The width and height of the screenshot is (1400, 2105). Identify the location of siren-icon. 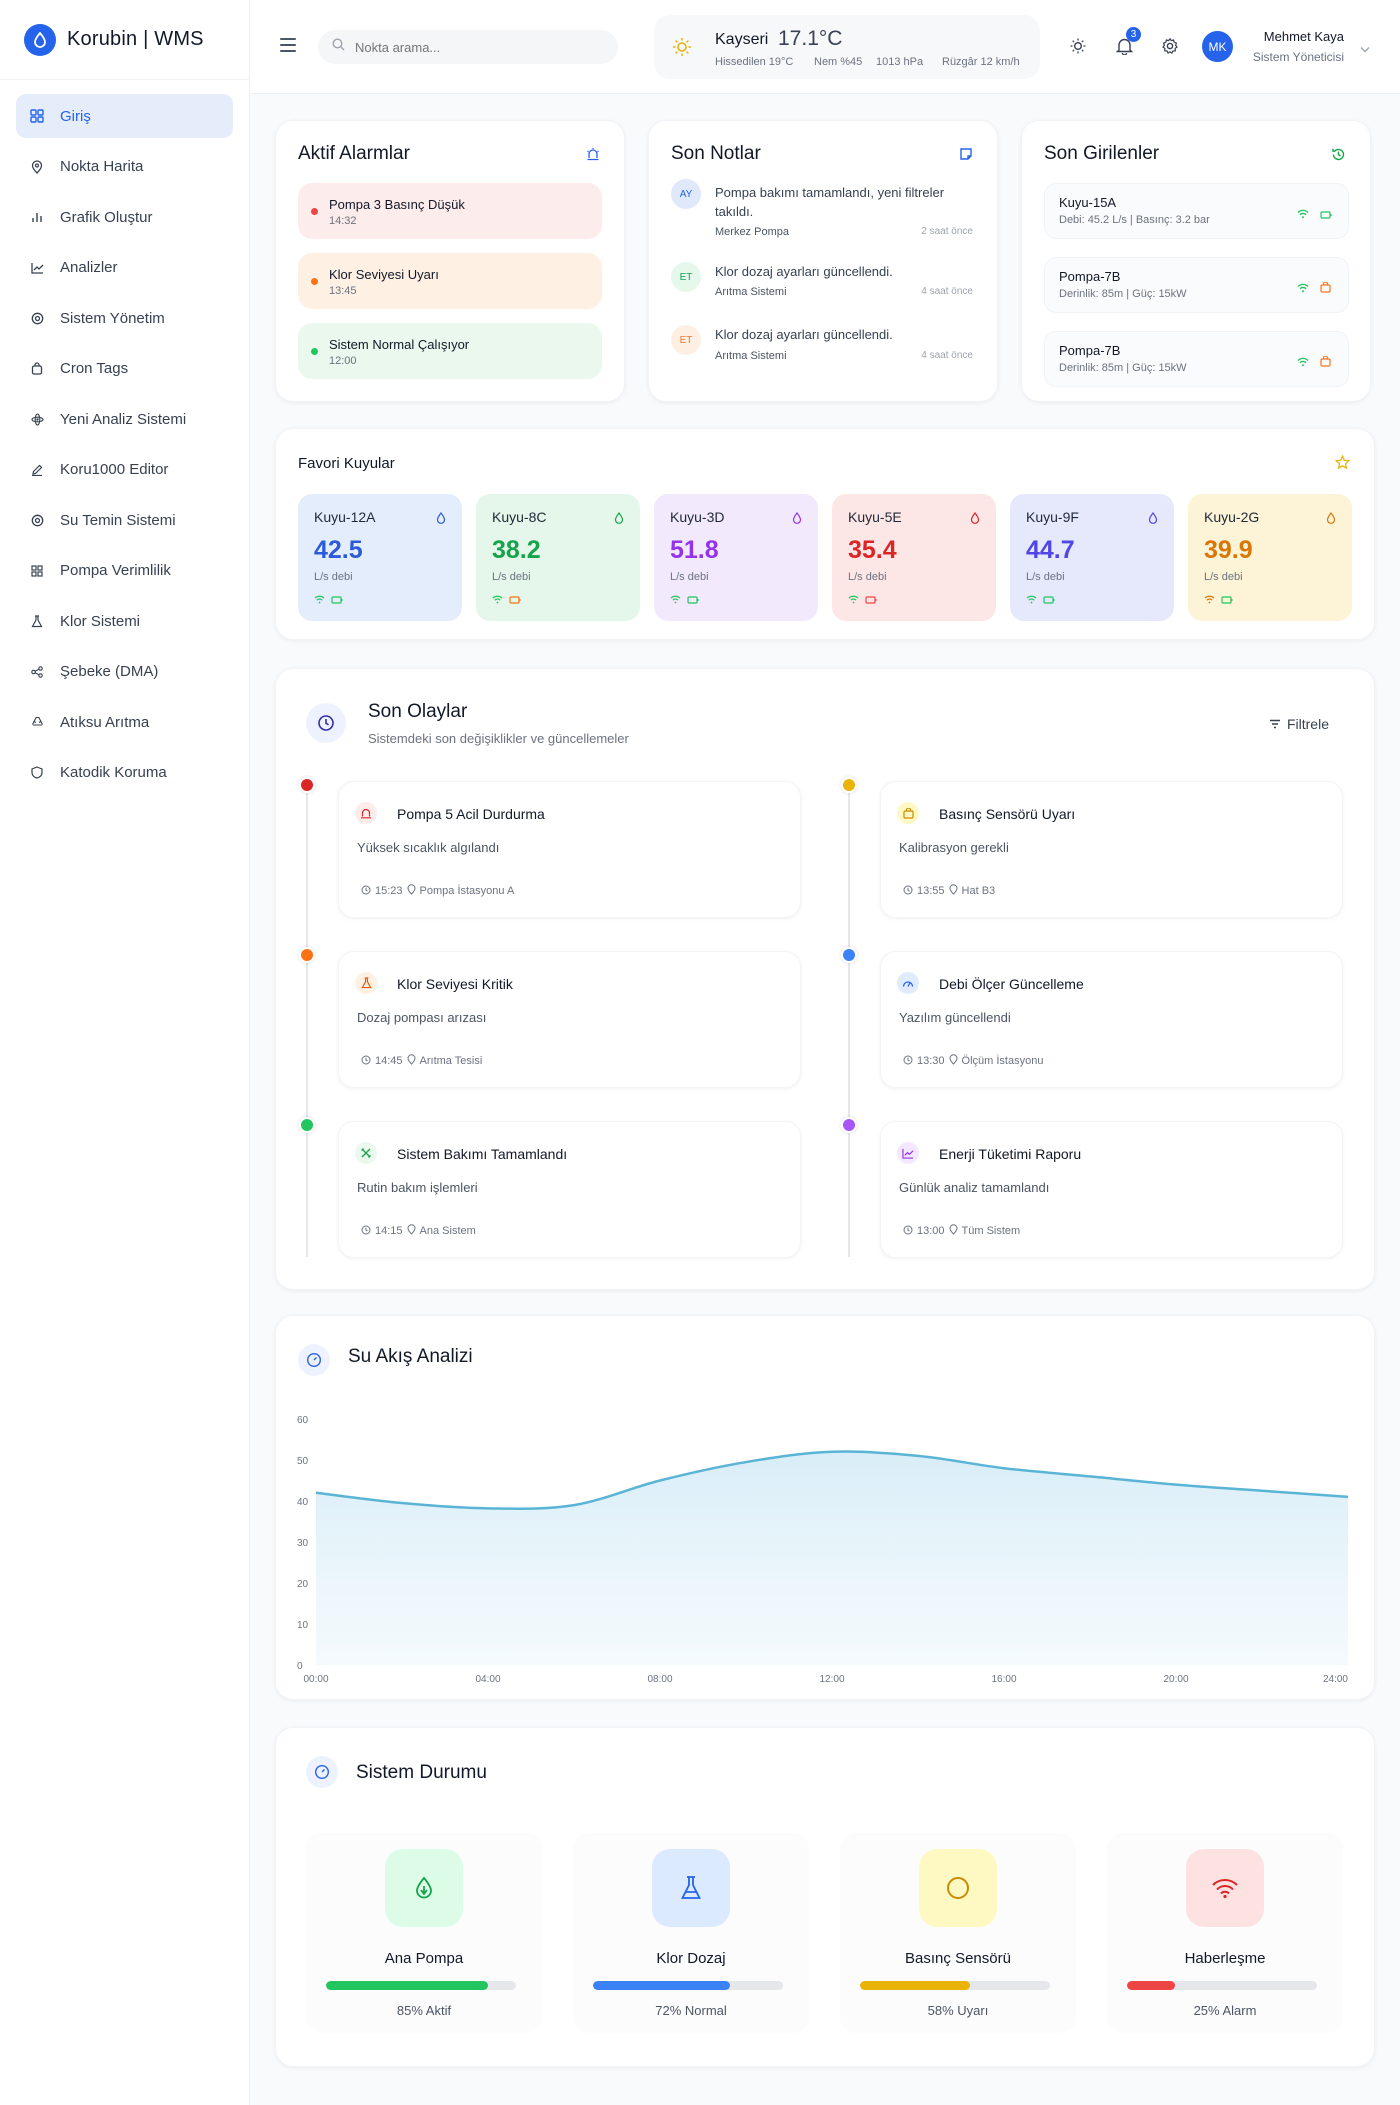
(593, 156).